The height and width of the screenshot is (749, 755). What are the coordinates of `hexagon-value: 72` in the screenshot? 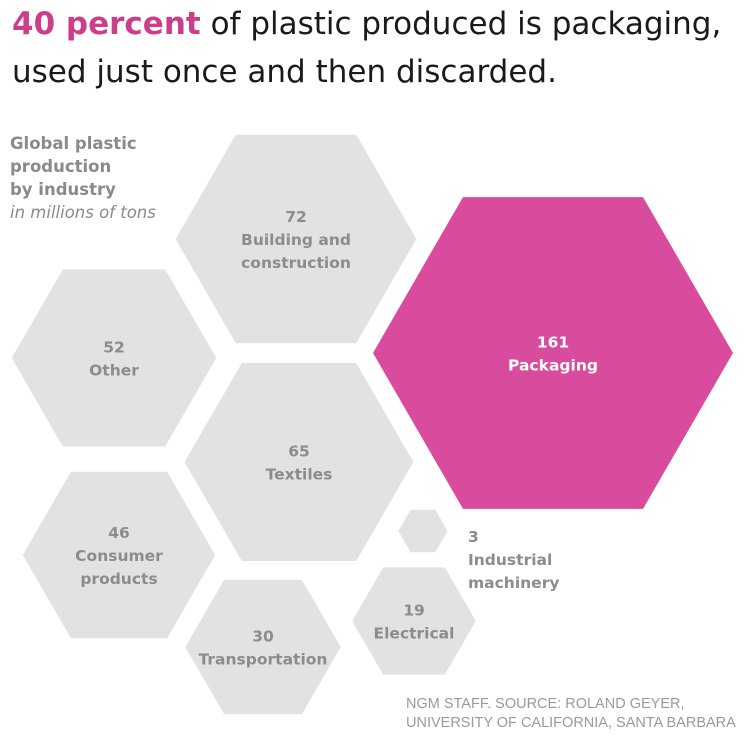 It's located at (296, 217).